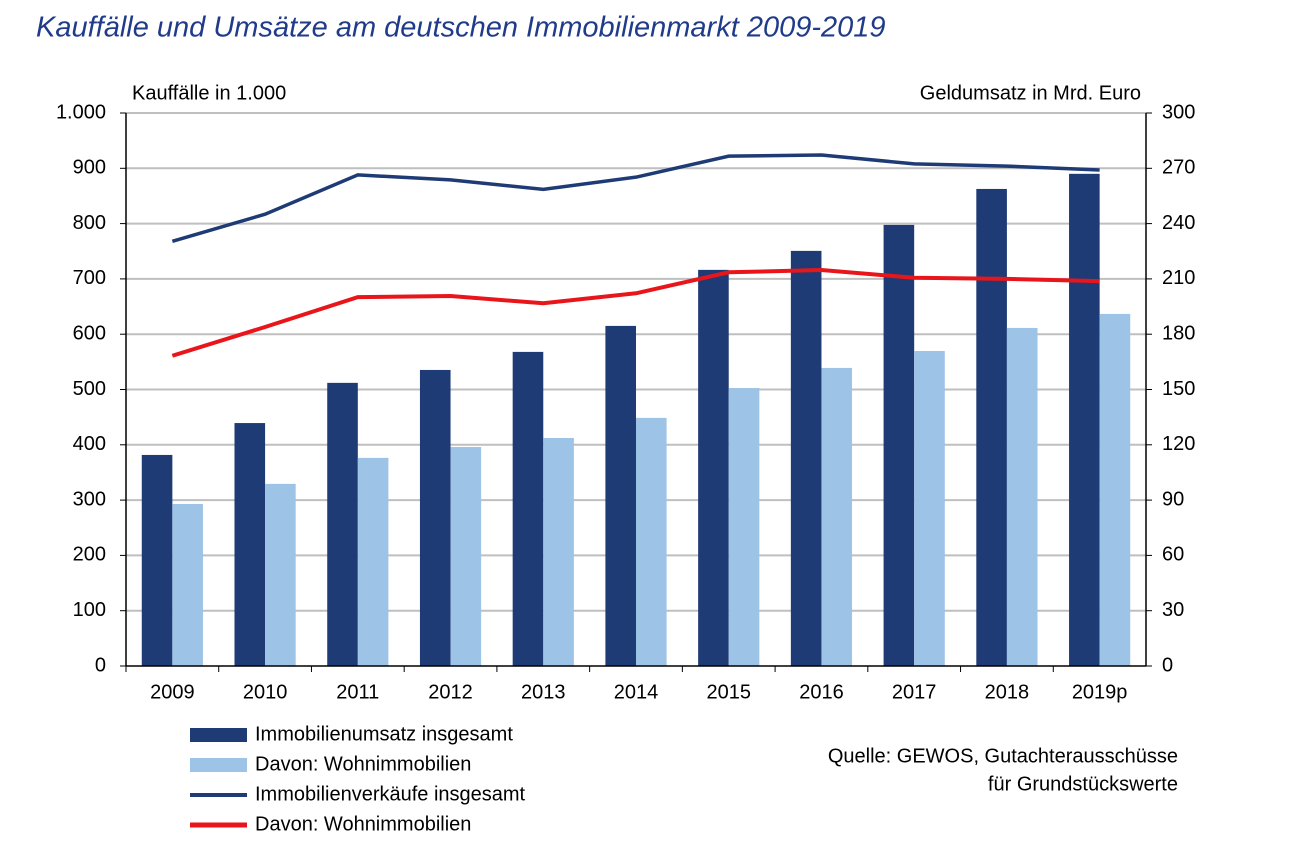 The width and height of the screenshot is (1293, 854). What do you see at coordinates (209, 93) in the screenshot?
I see `y-axis-label: Kauffälle in 1.000` at bounding box center [209, 93].